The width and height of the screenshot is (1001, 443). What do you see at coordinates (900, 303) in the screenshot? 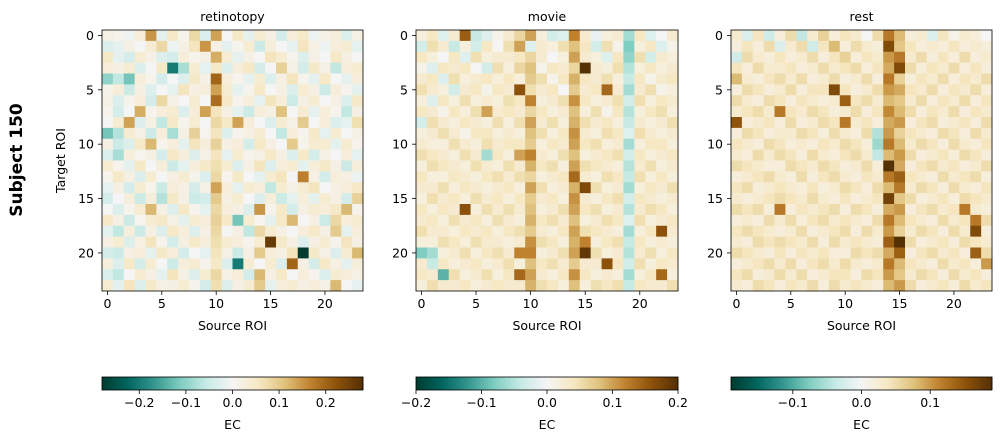
I see `x-tick-label: 15` at bounding box center [900, 303].